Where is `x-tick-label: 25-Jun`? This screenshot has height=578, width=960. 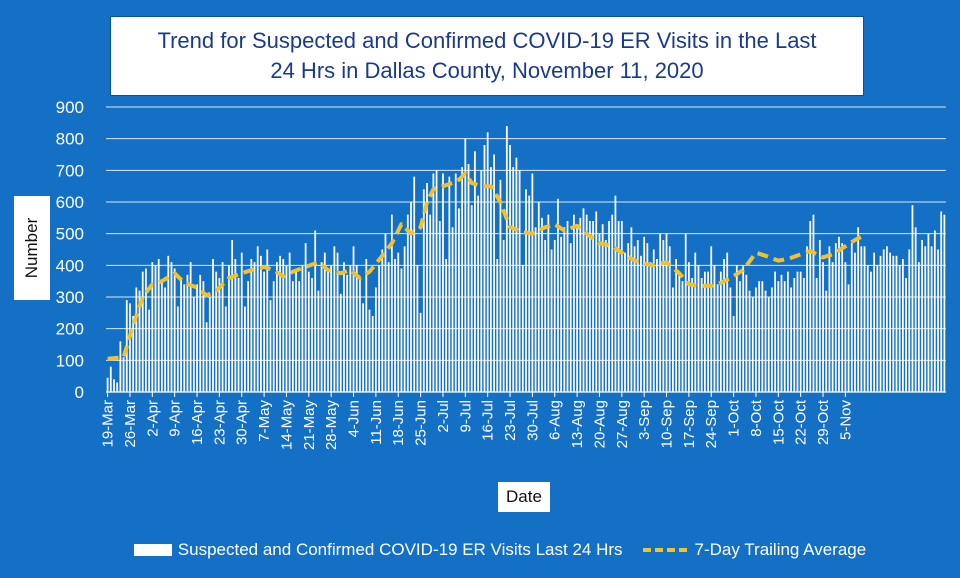
x-tick-label: 25-Jun is located at coordinates (421, 423).